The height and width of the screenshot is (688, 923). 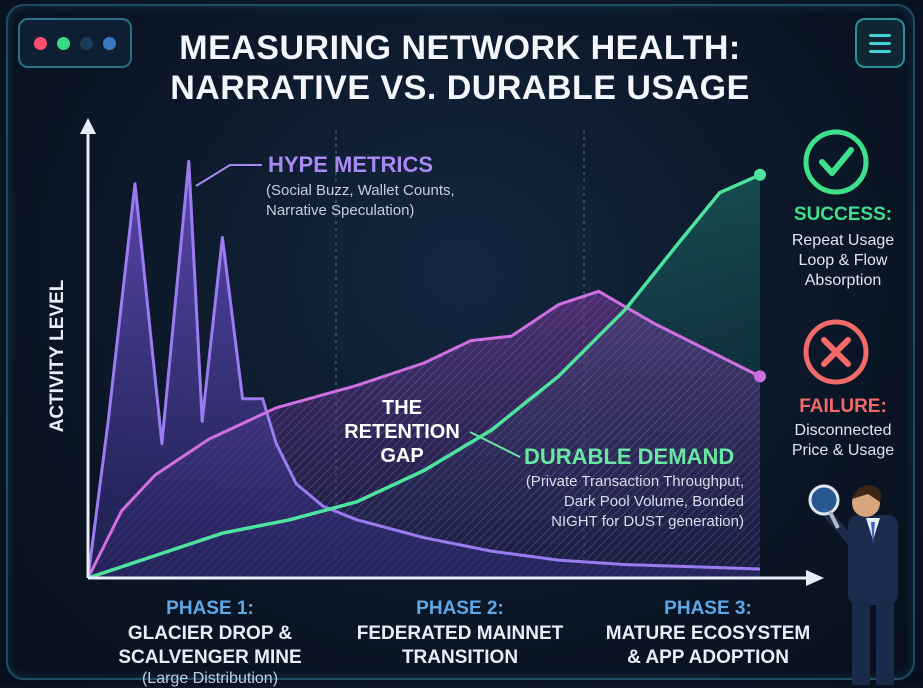 I want to click on success-description: Repeat Usage Loop & Flow Absorption, so click(x=843, y=261).